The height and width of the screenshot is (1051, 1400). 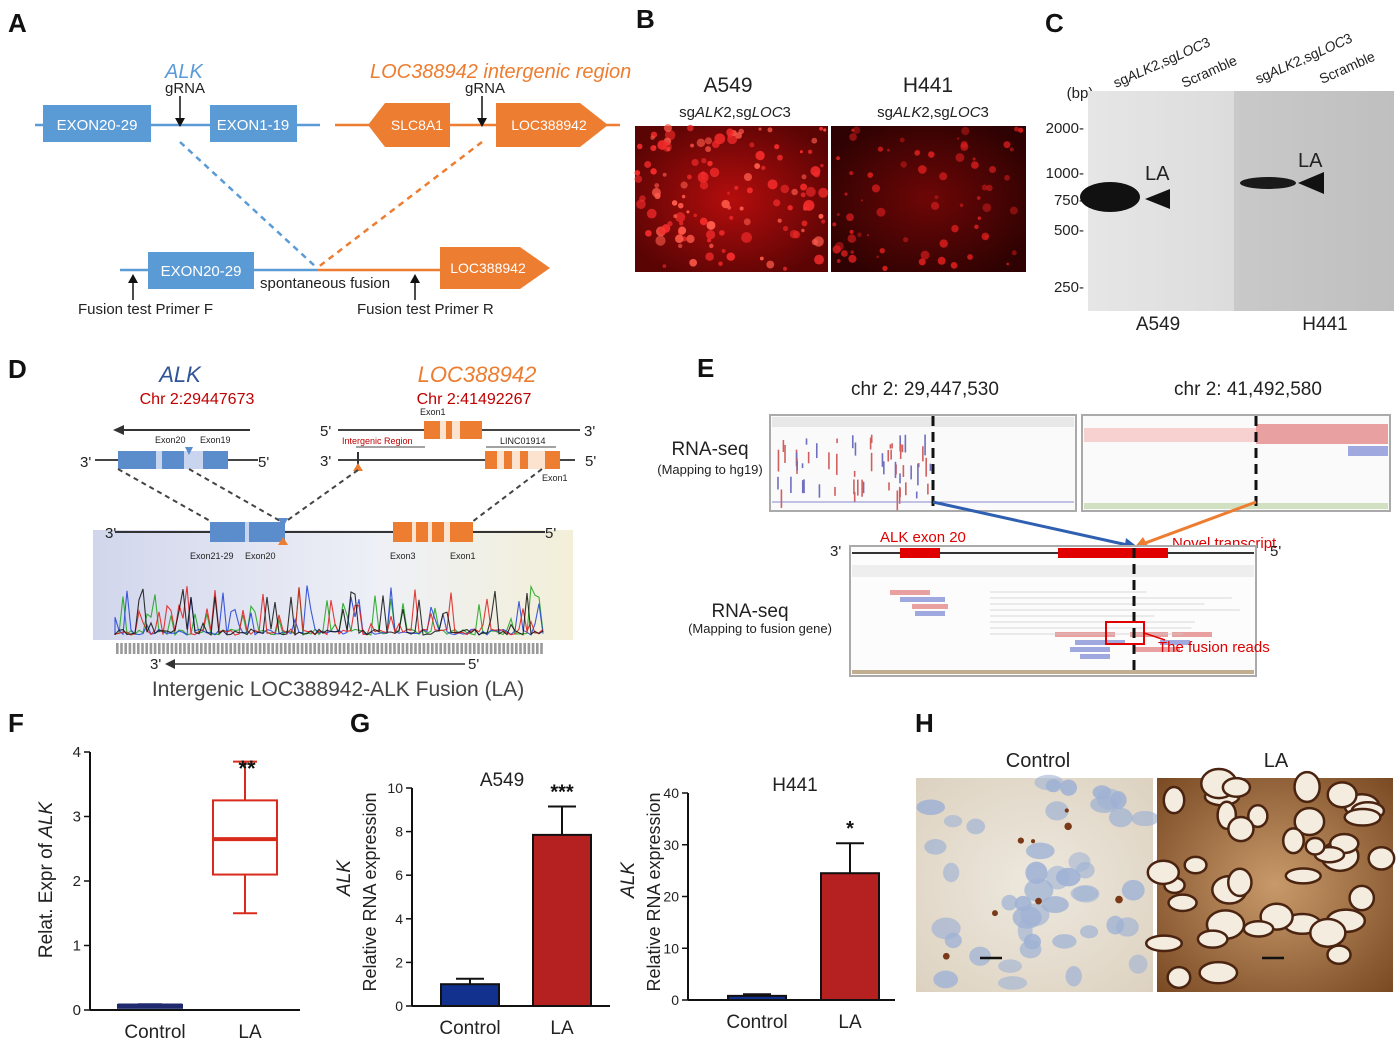 What do you see at coordinates (1322, 434) in the screenshot?
I see `igv-reads-right-red` at bounding box center [1322, 434].